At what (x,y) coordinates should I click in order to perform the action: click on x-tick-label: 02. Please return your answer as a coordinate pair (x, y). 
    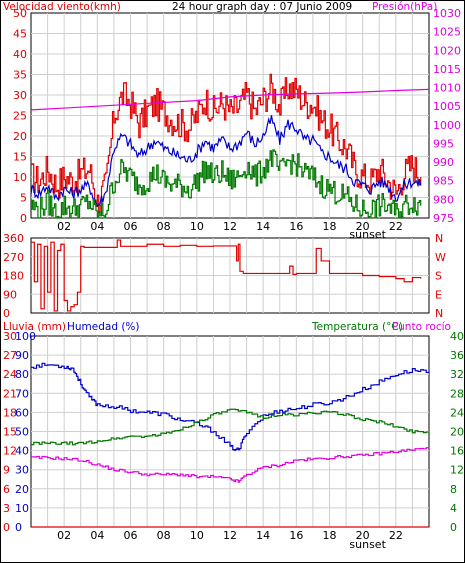
    Looking at the image, I should click on (64, 226).